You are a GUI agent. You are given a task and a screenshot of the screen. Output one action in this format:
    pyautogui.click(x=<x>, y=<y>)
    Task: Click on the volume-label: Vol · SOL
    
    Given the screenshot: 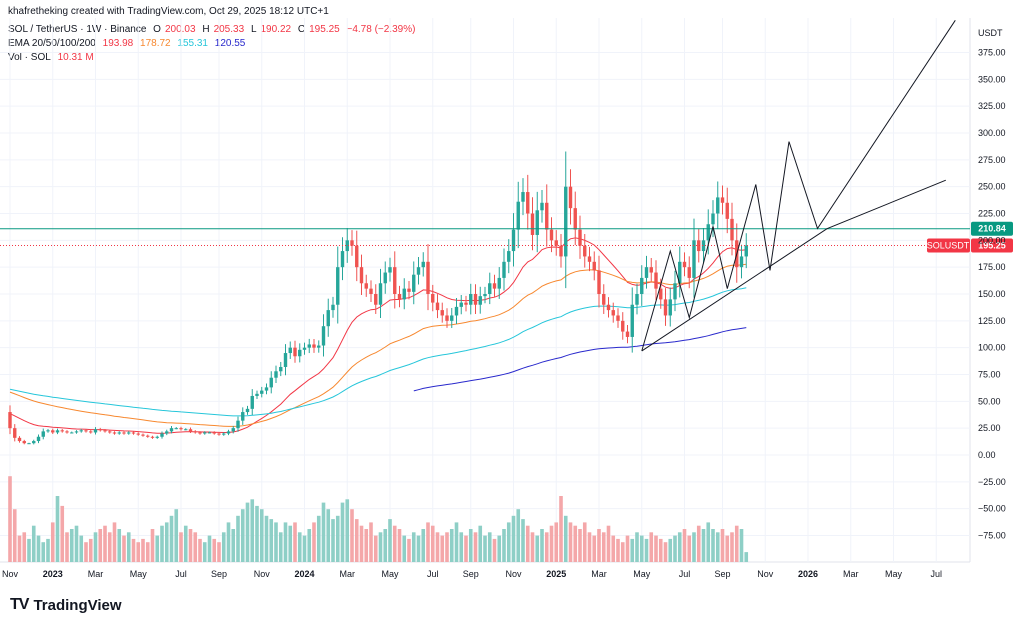 What is the action you would take?
    pyautogui.click(x=29, y=57)
    